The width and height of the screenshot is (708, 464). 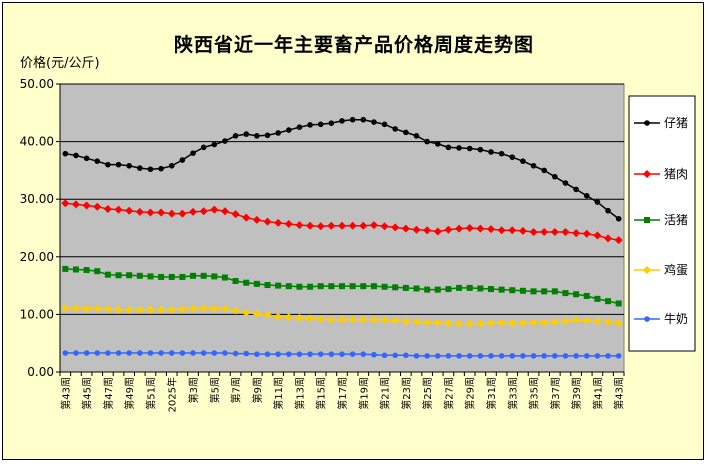 What do you see at coordinates (676, 269) in the screenshot?
I see `legend-label: 鸡蛋` at bounding box center [676, 269].